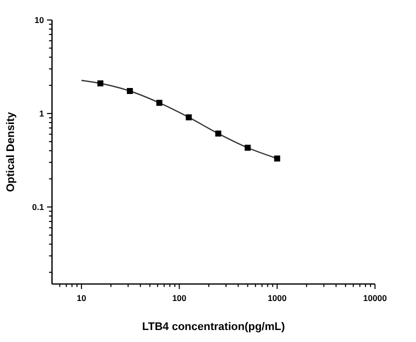 The height and width of the screenshot is (342, 416). Describe the element at coordinates (11, 151) in the screenshot. I see `y-axis-title: Optical Density` at that location.